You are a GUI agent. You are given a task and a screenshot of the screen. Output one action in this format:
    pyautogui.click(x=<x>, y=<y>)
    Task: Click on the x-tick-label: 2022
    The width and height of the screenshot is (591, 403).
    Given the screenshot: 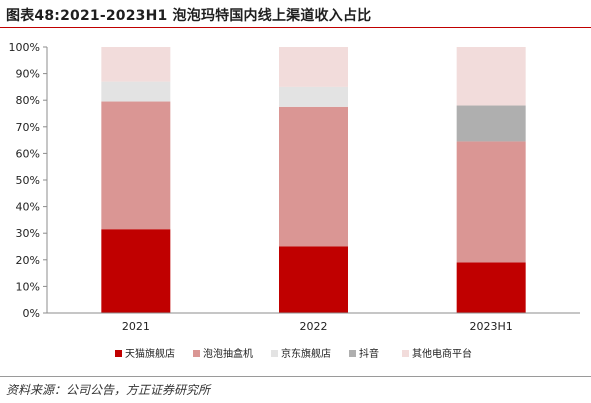 What is the action you would take?
    pyautogui.click(x=314, y=326)
    